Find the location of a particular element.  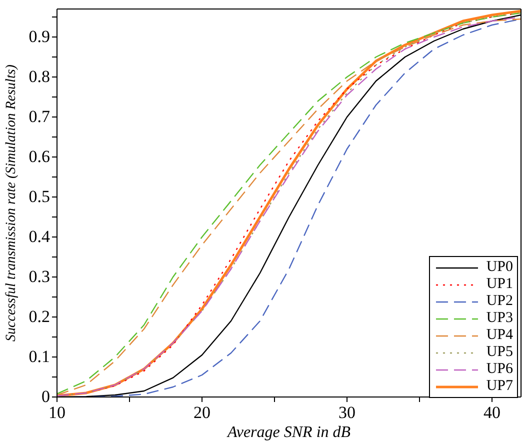

legend-label: UP5 is located at coordinates (499, 352).